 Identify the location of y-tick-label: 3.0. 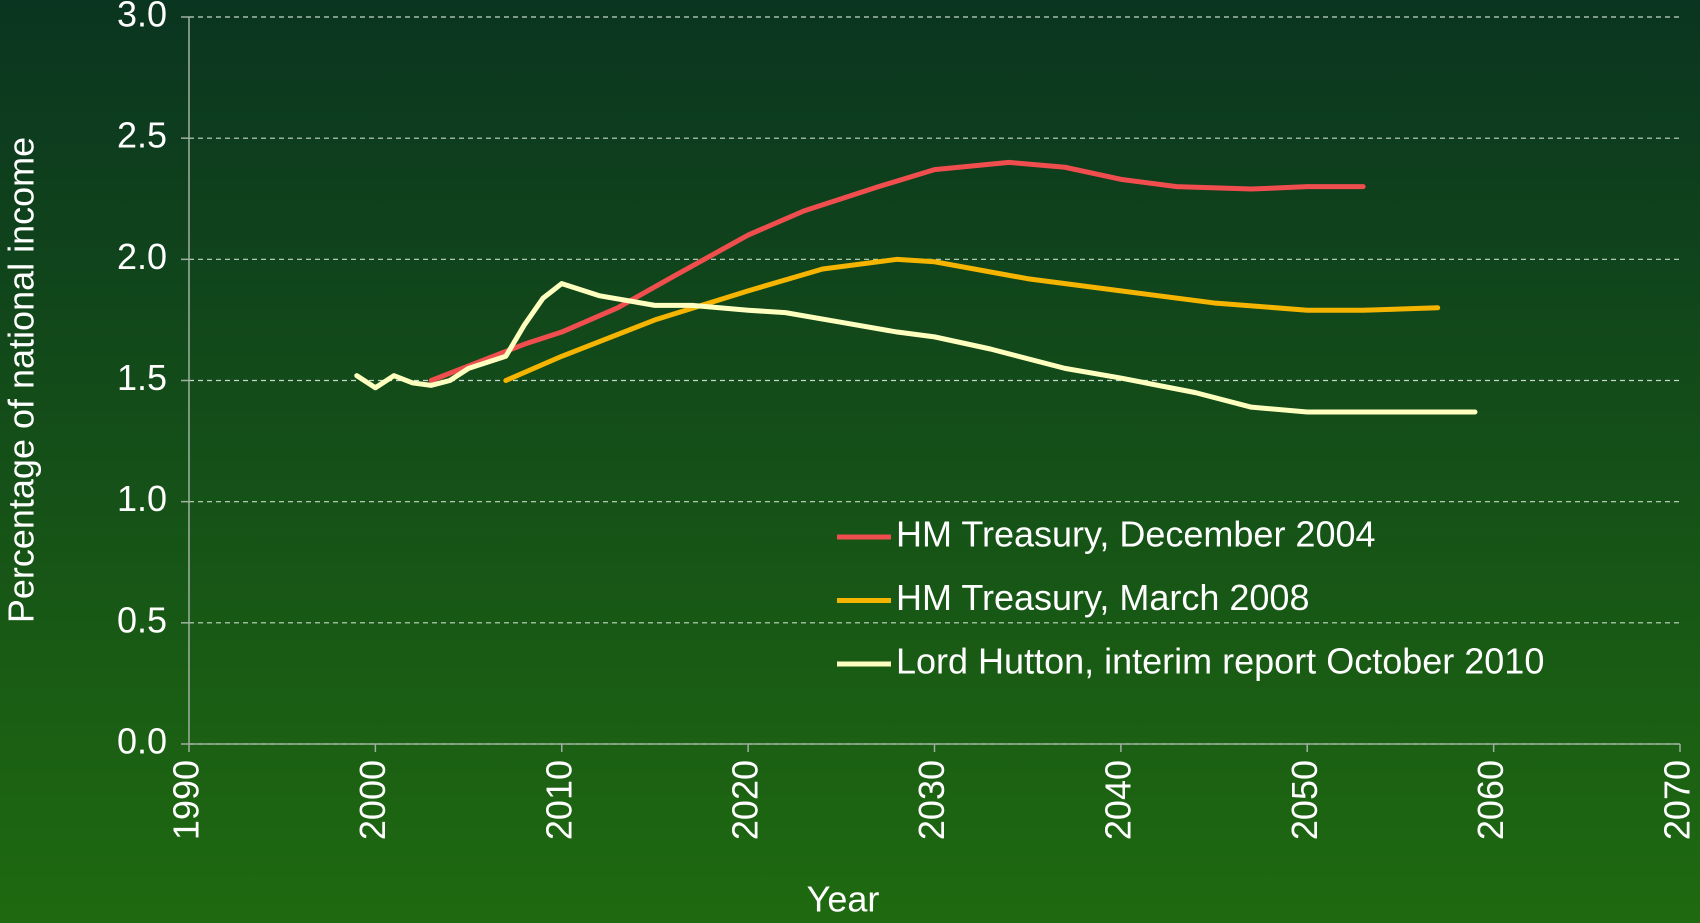
(142, 17).